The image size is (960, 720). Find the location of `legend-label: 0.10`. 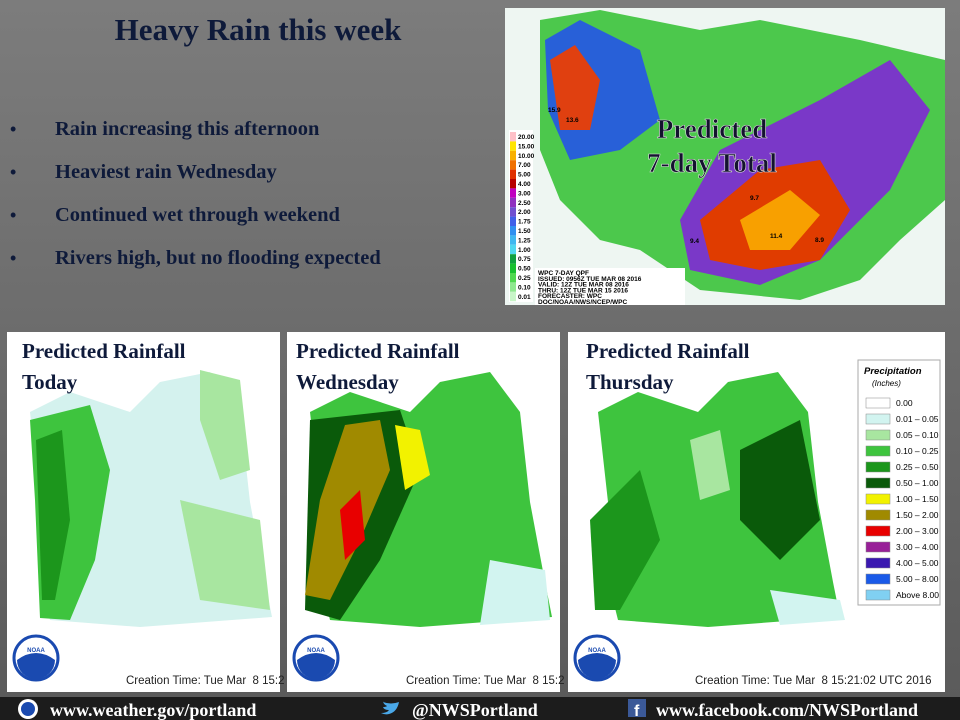

legend-label: 0.10 is located at coordinates (524, 287).